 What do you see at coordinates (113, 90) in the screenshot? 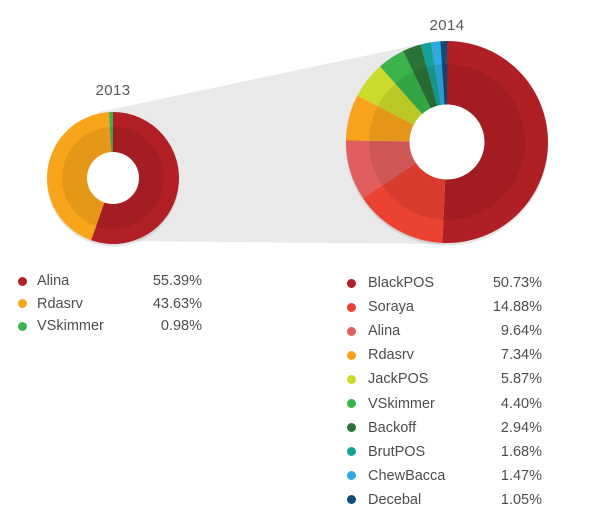
I see `chart-title-2013: 2013` at bounding box center [113, 90].